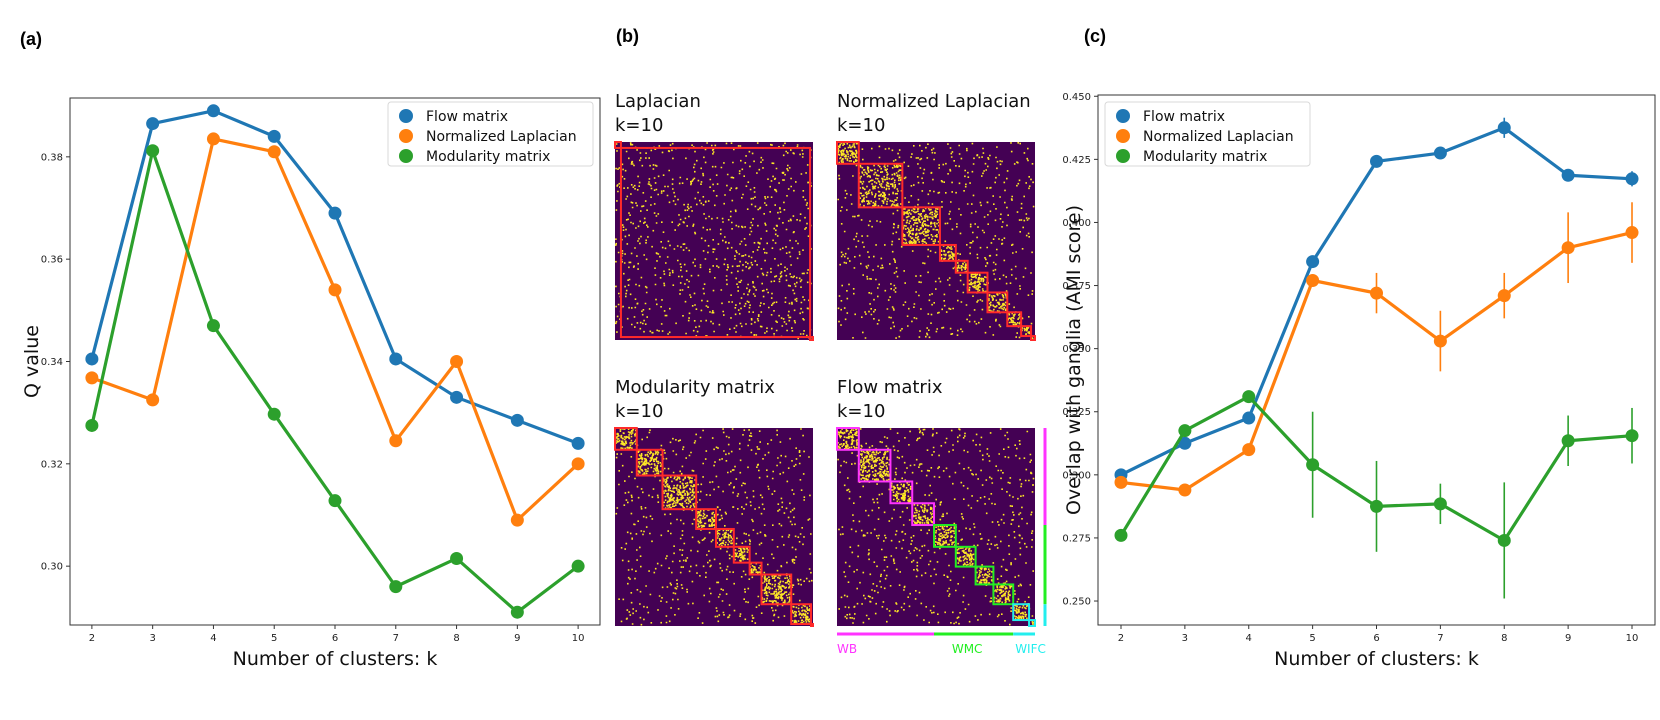 This screenshot has width=1660, height=720. What do you see at coordinates (658, 101) in the screenshot?
I see `matrix-title: Laplacian` at bounding box center [658, 101].